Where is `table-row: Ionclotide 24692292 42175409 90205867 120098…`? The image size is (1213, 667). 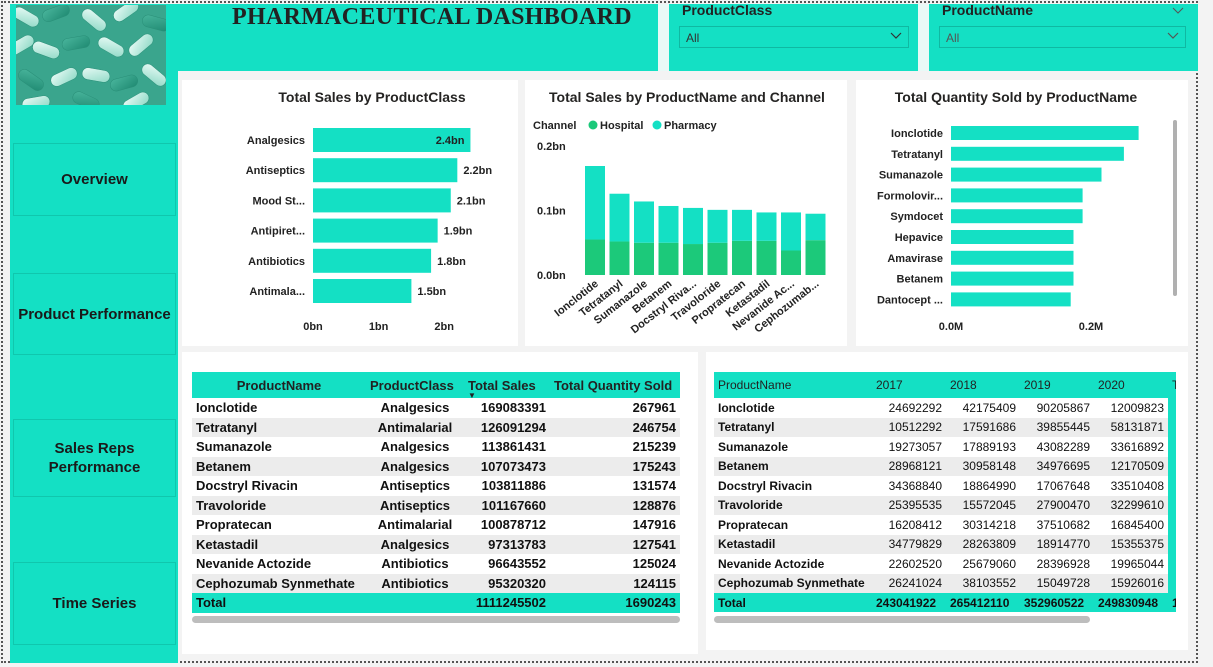
table-row: Ionclotide 24692292 42175409 90205867 120098… is located at coordinates (945, 408).